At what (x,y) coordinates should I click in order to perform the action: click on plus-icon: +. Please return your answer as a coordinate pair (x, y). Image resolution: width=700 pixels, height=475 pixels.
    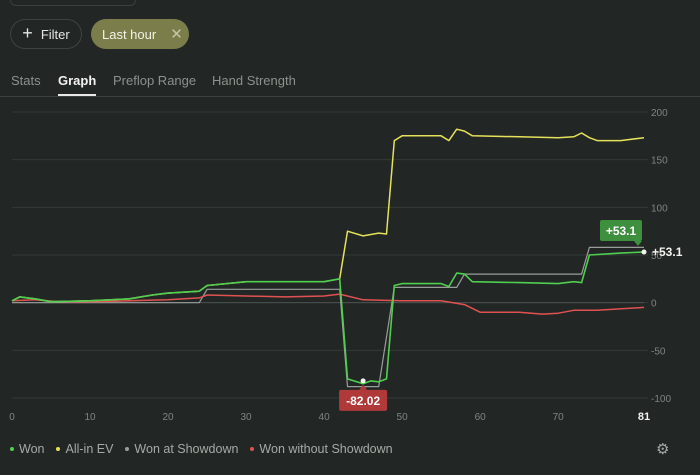
    Looking at the image, I should click on (27, 33).